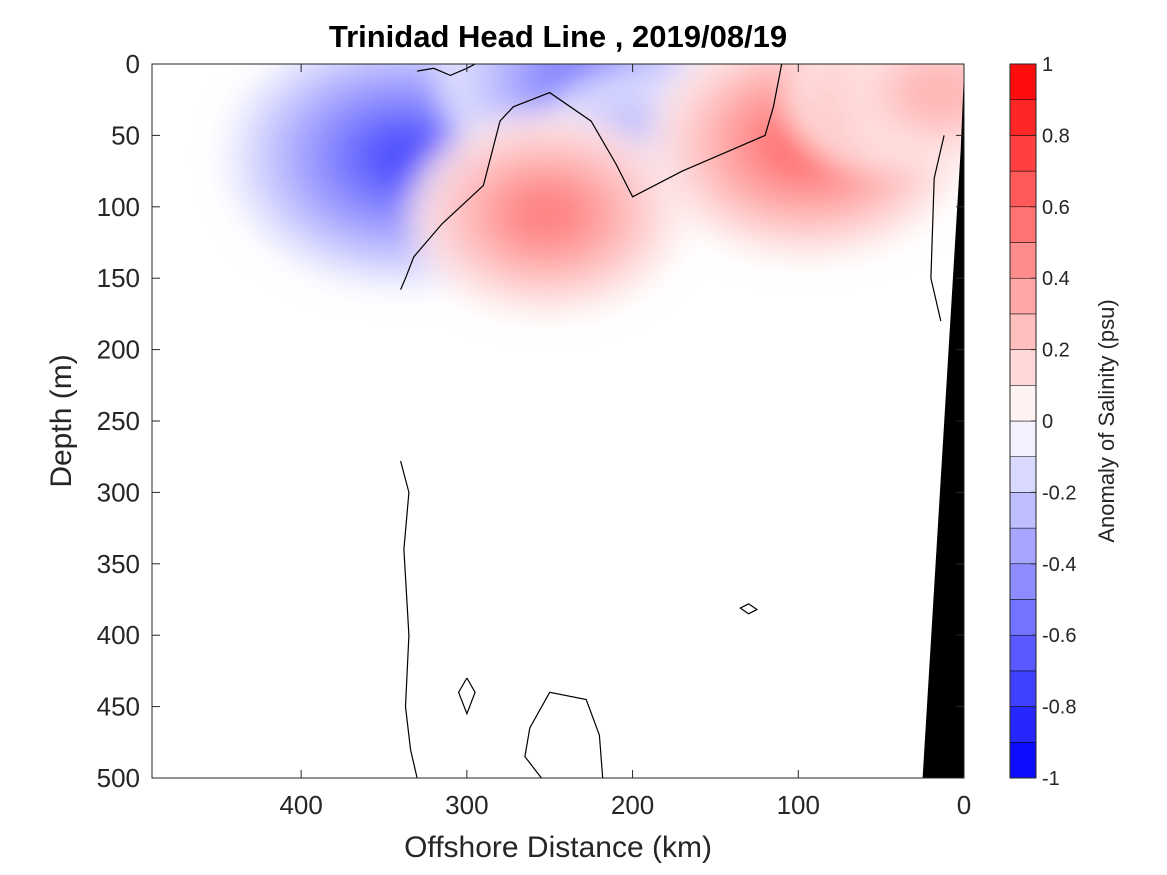  What do you see at coordinates (558, 36) in the screenshot?
I see `chart-title: Trinidad Head Line , 2019/08/19` at bounding box center [558, 36].